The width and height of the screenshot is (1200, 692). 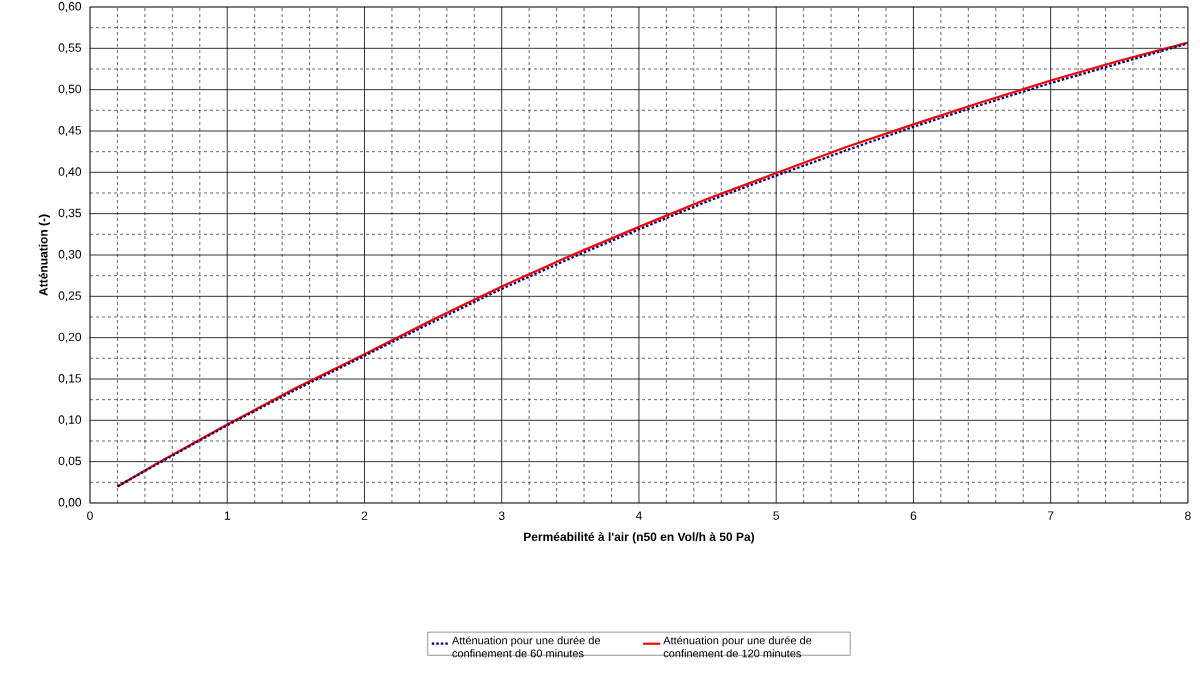 I want to click on x-tick-label: 7, so click(x=1050, y=515).